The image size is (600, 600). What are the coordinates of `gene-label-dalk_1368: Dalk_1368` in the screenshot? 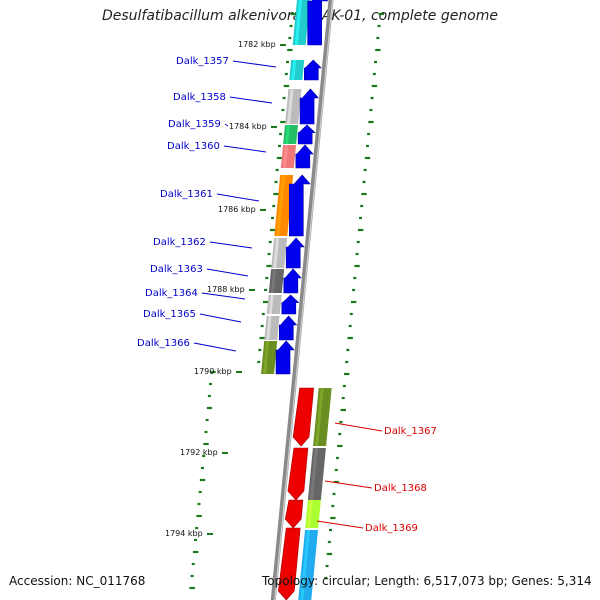 It's located at (400, 488).